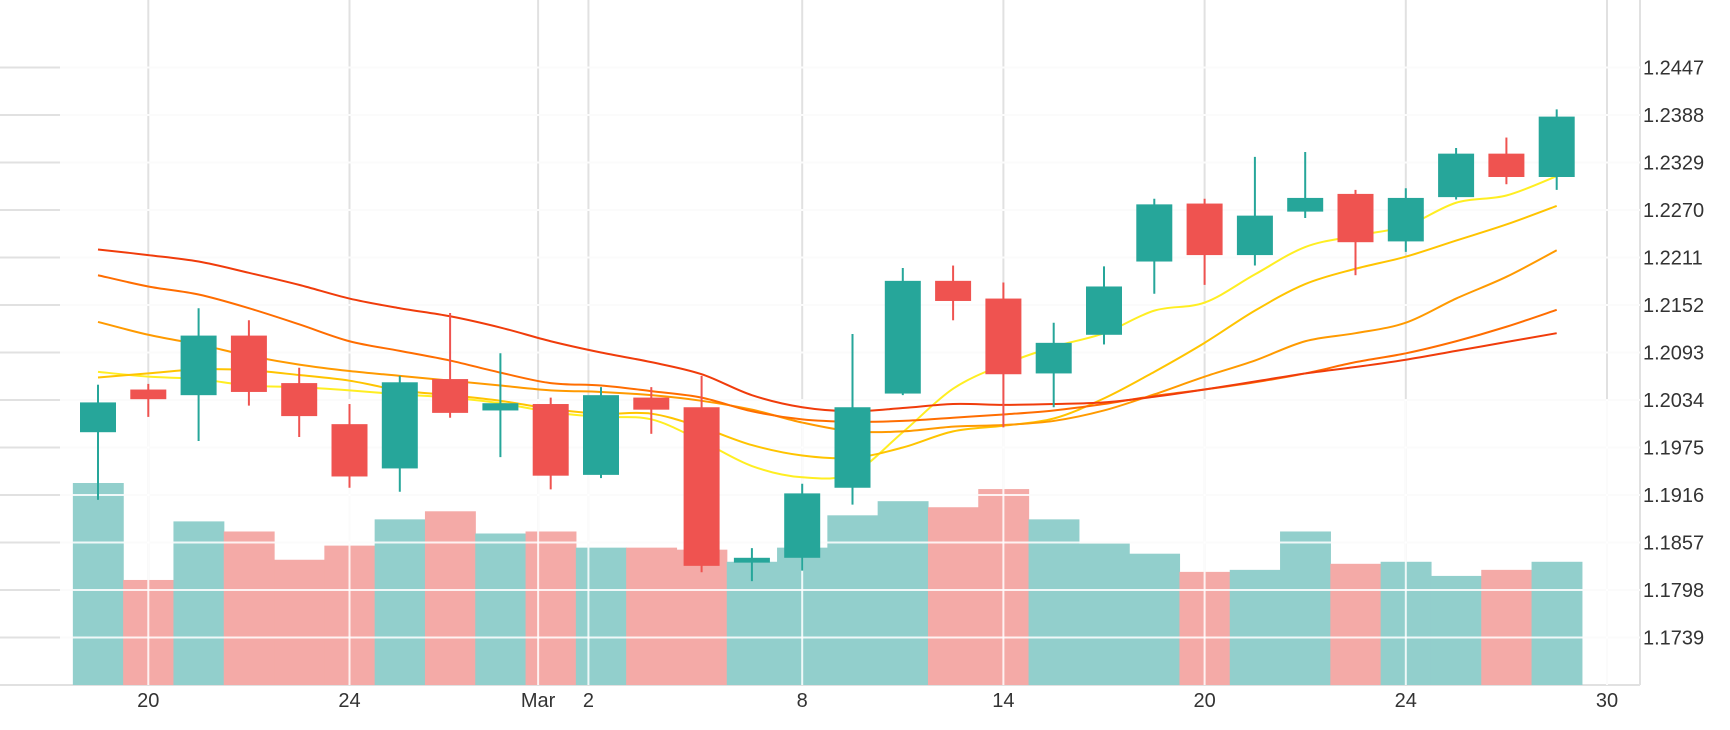 This screenshot has width=1730, height=730. Describe the element at coordinates (1607, 701) in the screenshot. I see `x-tick-label: 30` at that location.